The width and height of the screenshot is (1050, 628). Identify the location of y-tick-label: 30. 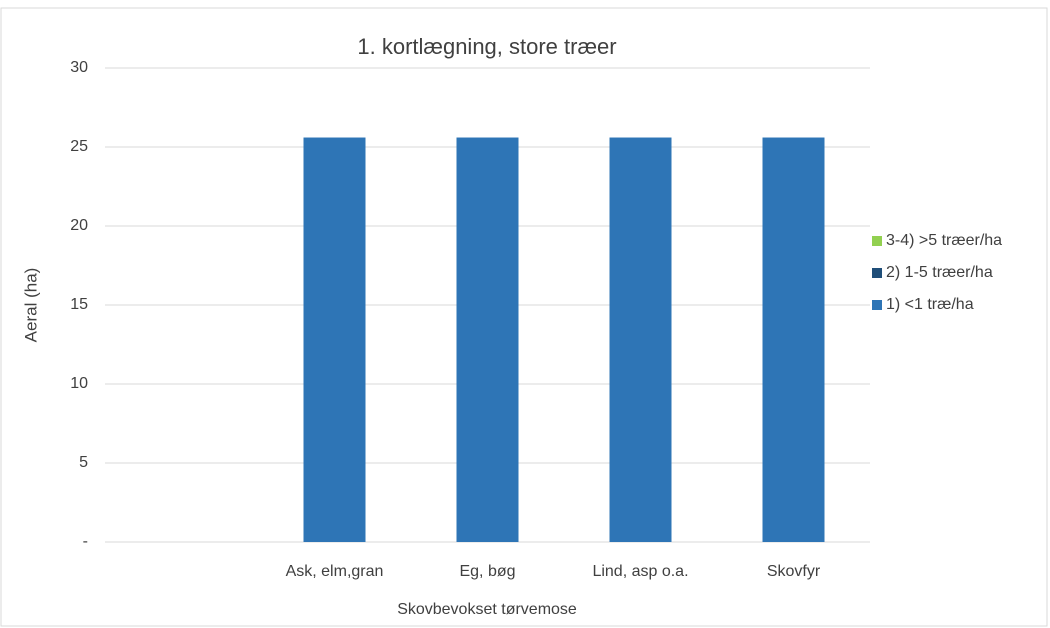
(79, 67).